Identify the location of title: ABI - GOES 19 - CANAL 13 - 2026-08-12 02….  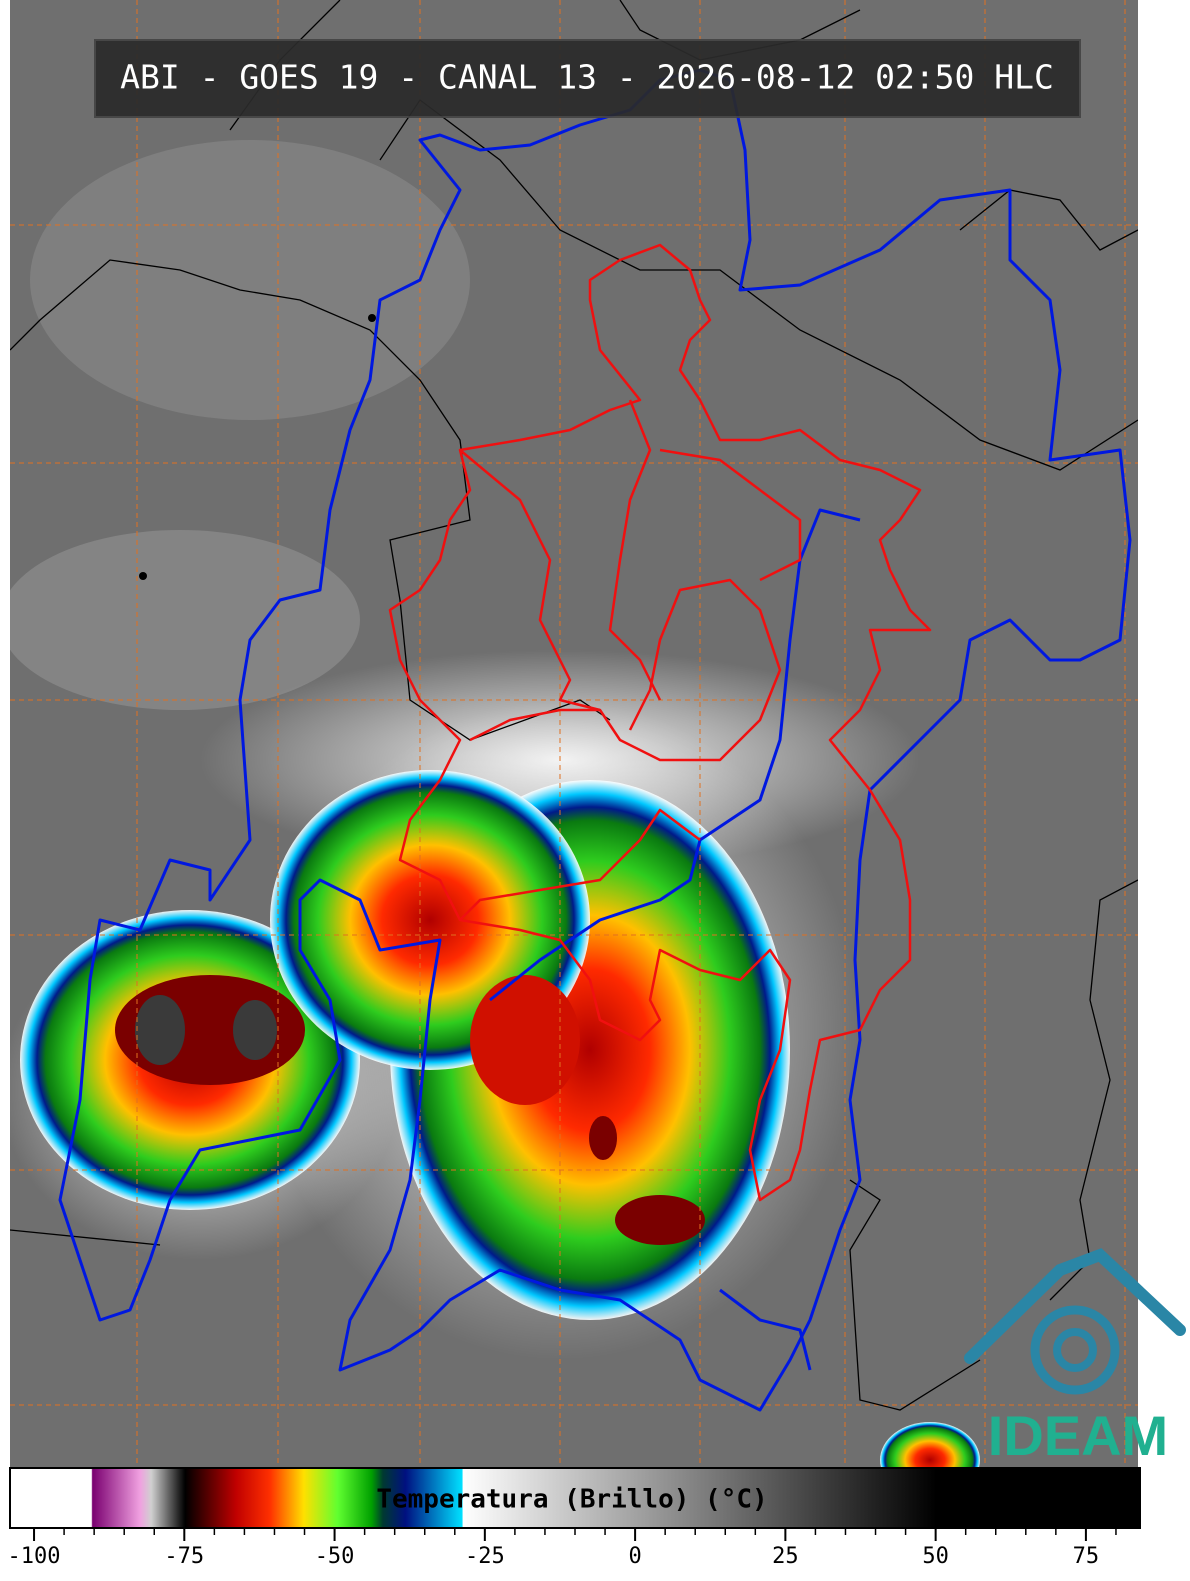
(587, 77).